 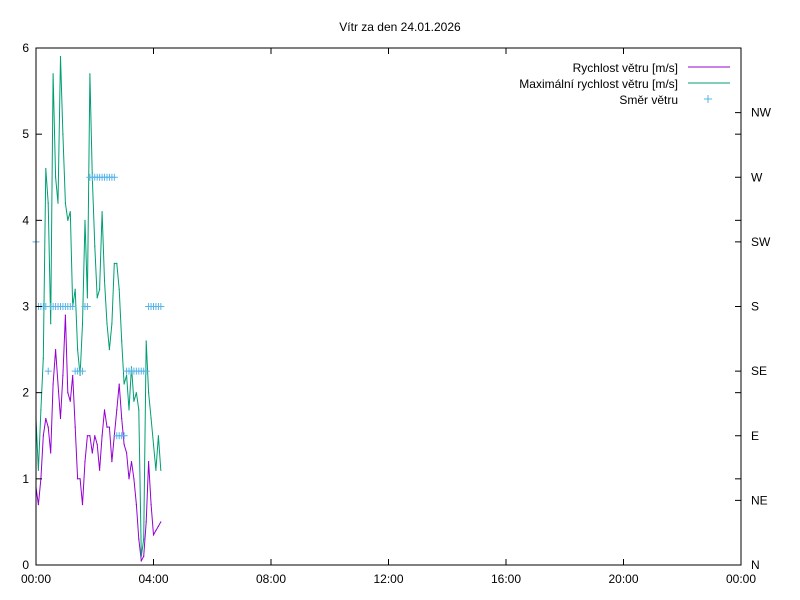 I want to click on x-tick-label: 04:00, so click(x=153, y=579).